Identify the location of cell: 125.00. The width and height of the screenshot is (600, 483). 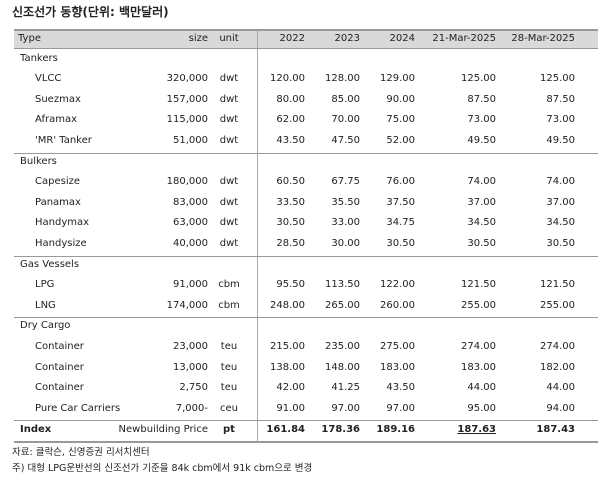
(557, 79).